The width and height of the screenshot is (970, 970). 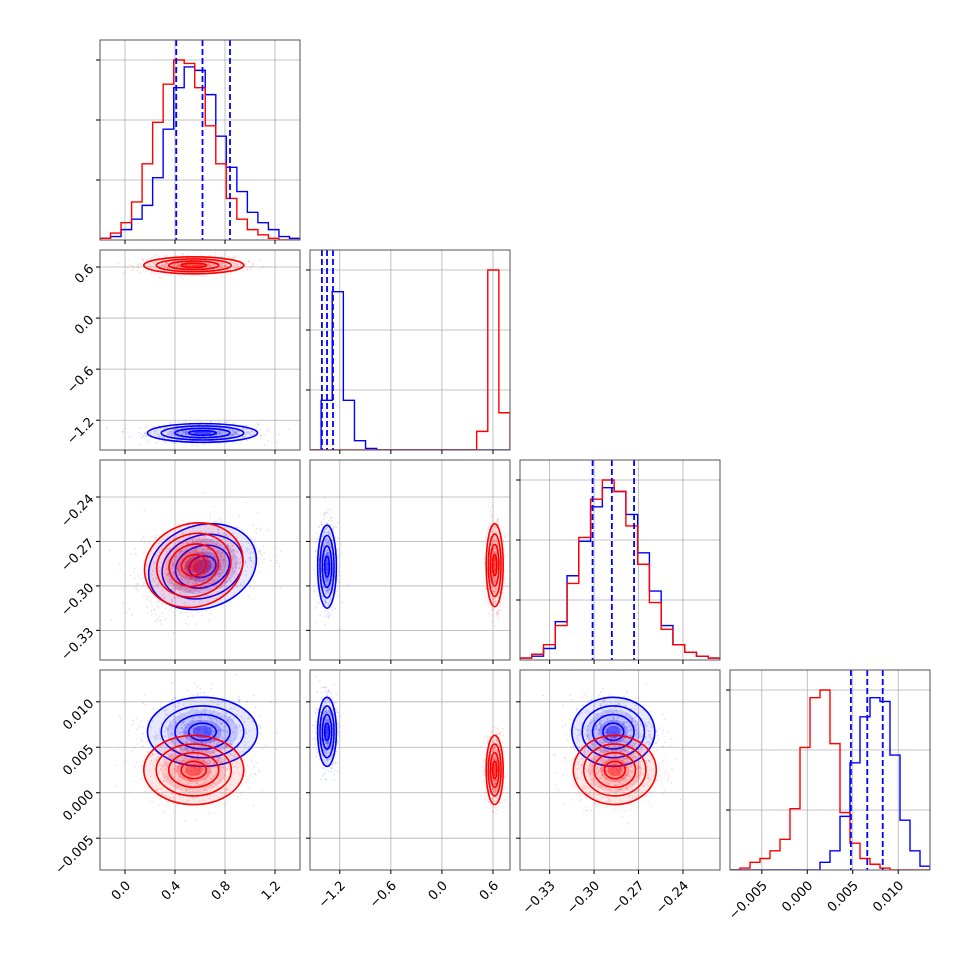 What do you see at coordinates (495, 565) in the screenshot?
I see `density-level` at bounding box center [495, 565].